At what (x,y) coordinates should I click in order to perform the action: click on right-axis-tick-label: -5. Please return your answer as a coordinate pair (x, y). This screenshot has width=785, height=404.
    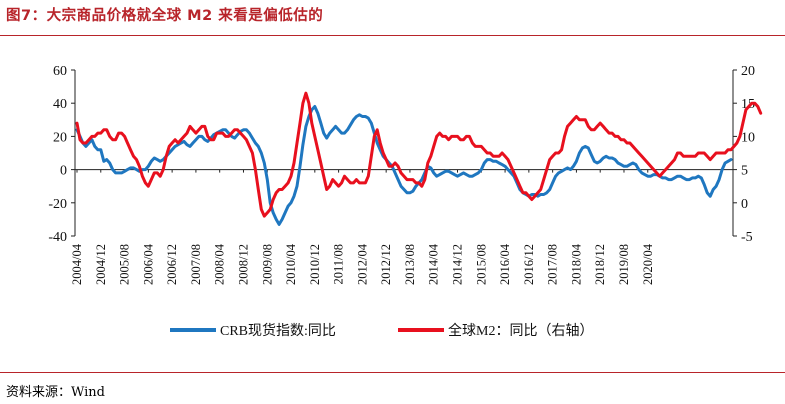
    Looking at the image, I should click on (747, 237).